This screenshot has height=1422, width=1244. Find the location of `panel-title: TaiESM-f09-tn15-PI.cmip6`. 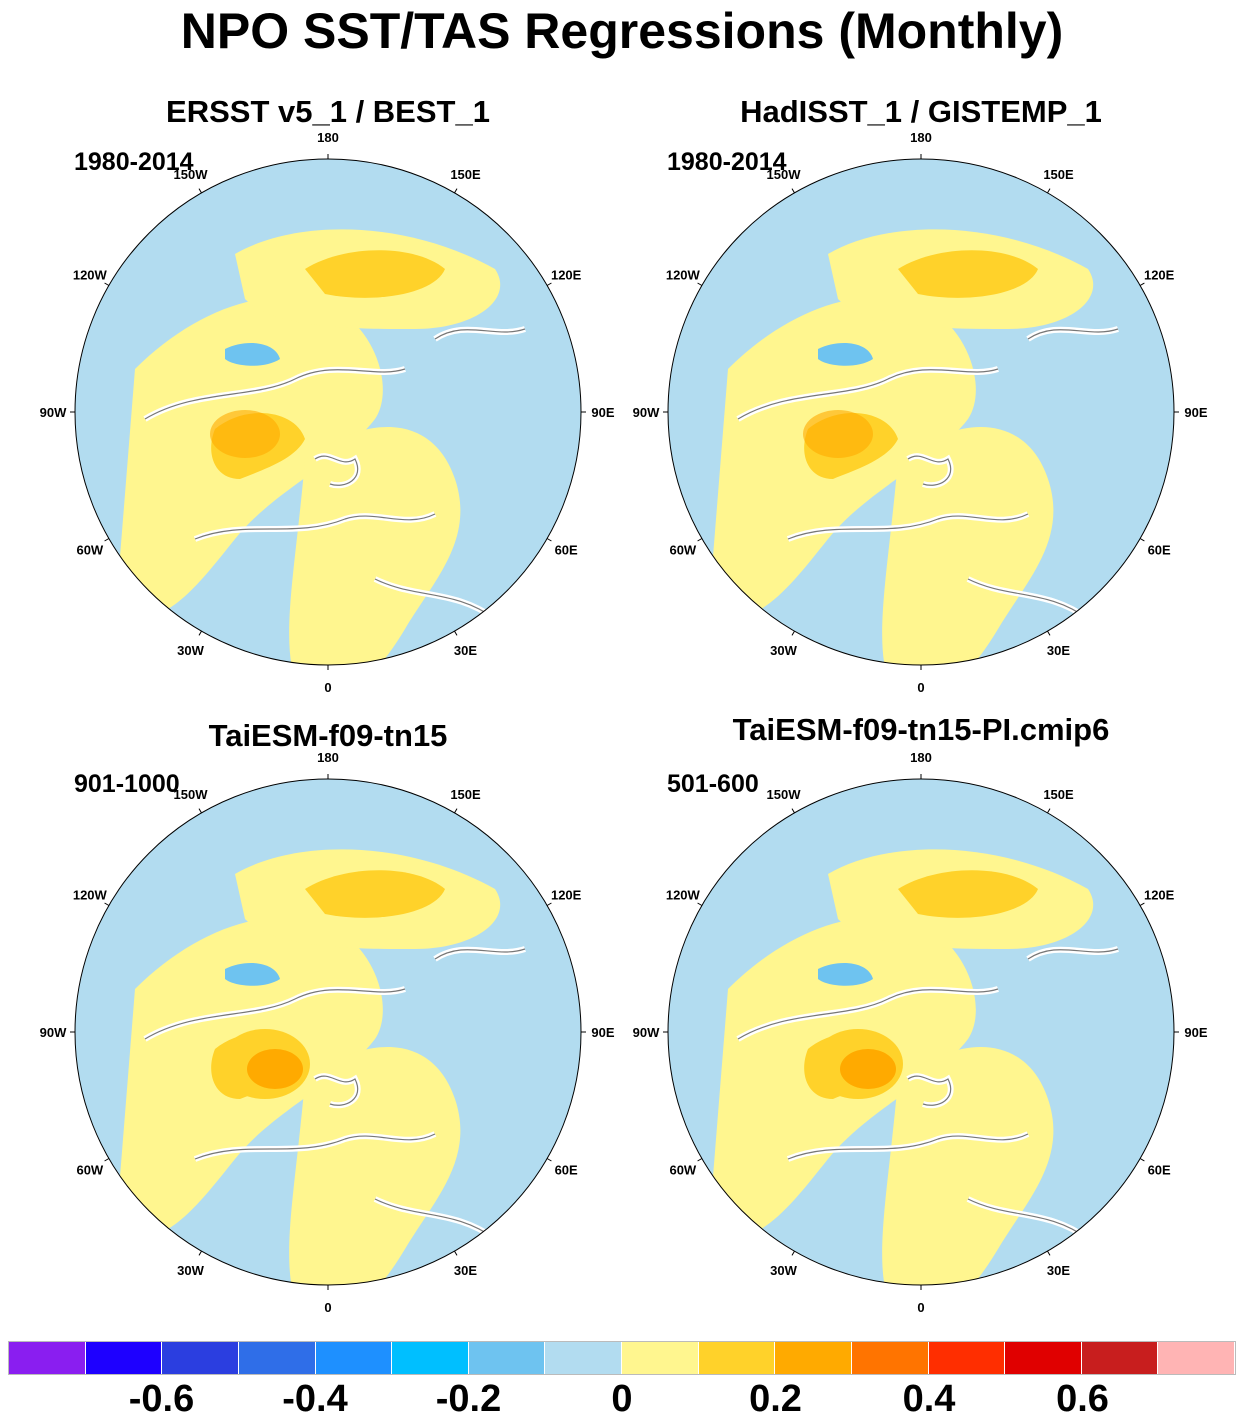

panel-title: TaiESM-f09-tn15-PI.cmip6 is located at coordinates (921, 729).